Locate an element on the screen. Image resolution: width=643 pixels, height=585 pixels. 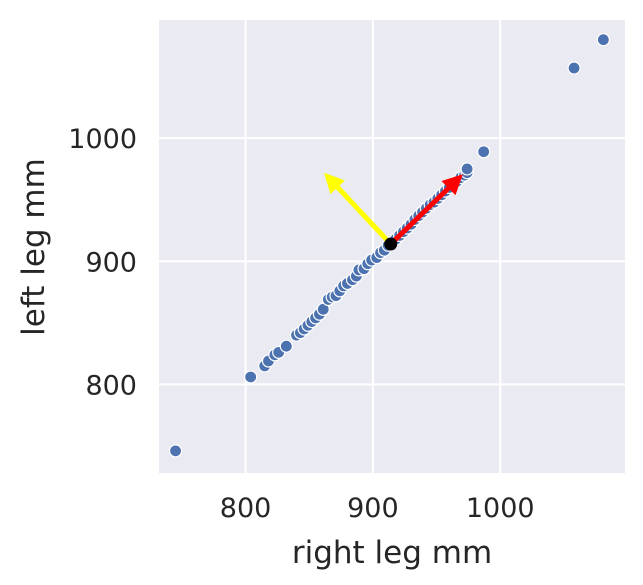
x-tick-label: 900 is located at coordinates (373, 508).